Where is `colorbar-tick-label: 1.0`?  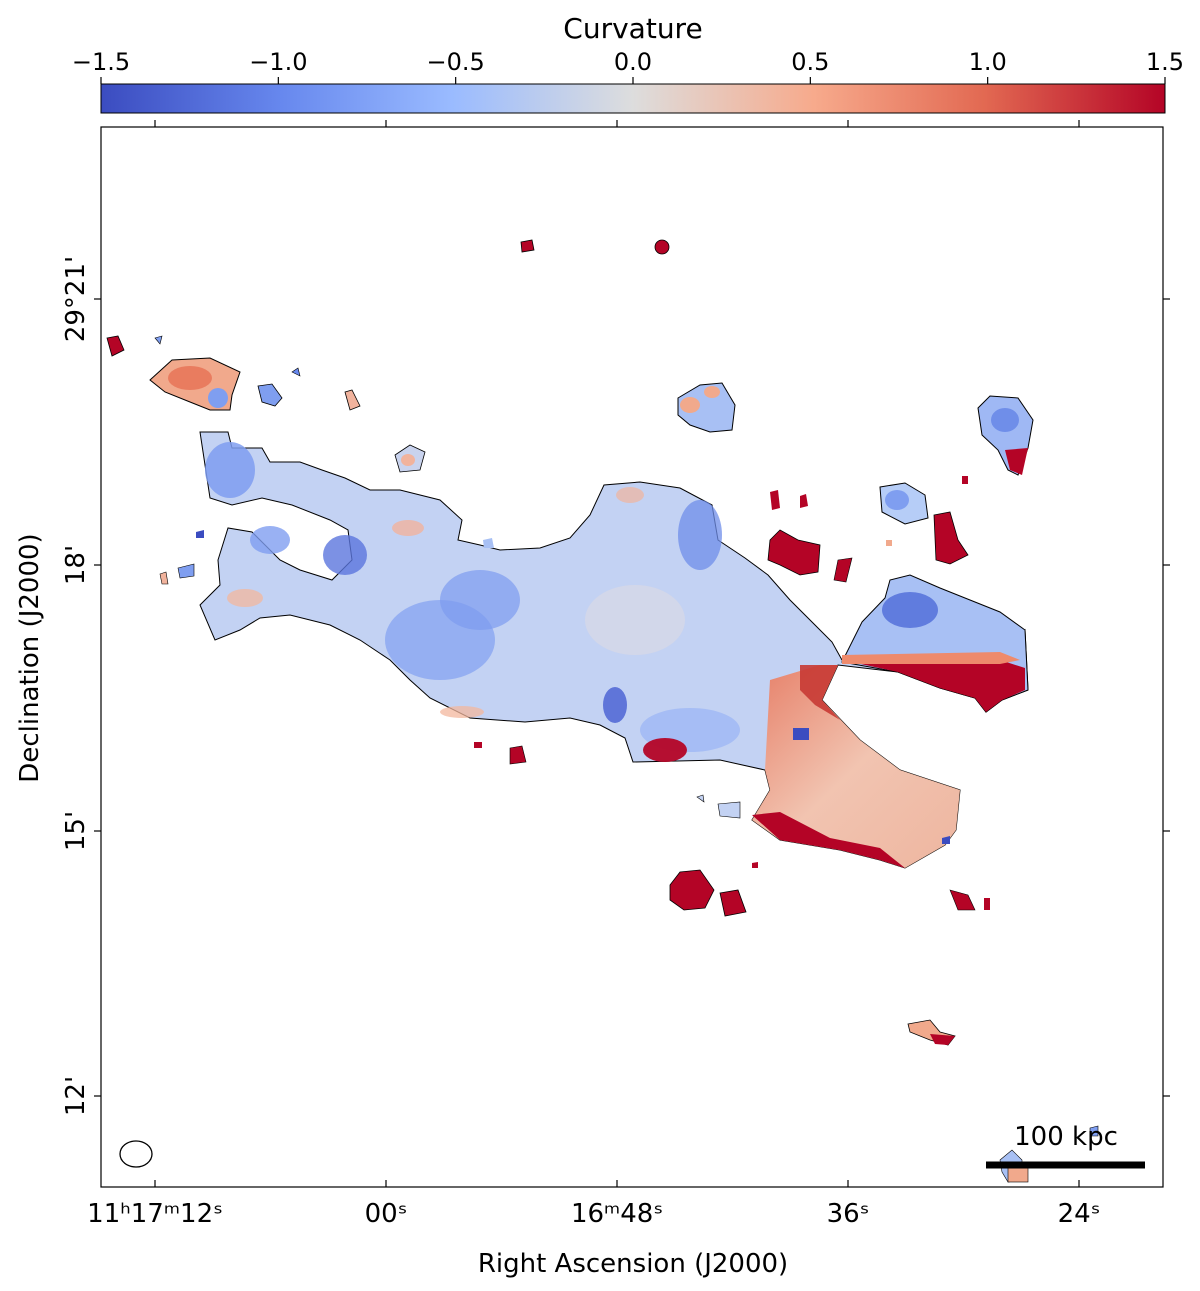
colorbar-tick-label: 1.0 is located at coordinates (988, 62).